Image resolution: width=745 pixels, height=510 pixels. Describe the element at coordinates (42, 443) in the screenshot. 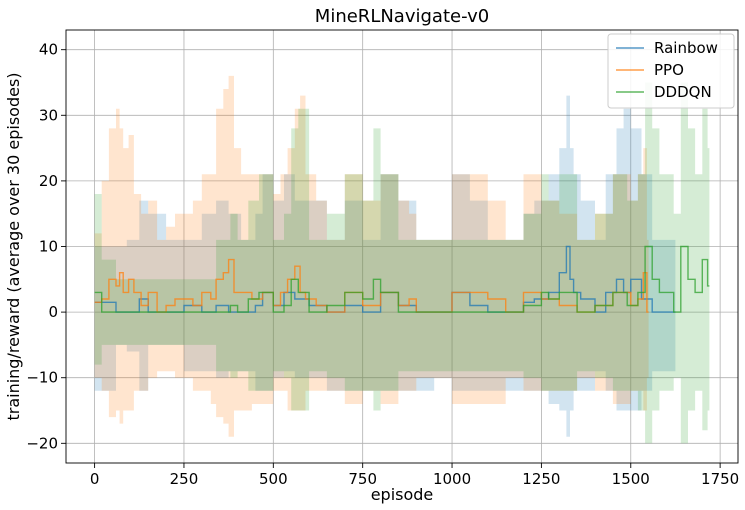

I see `y-tick-label: −20` at that location.